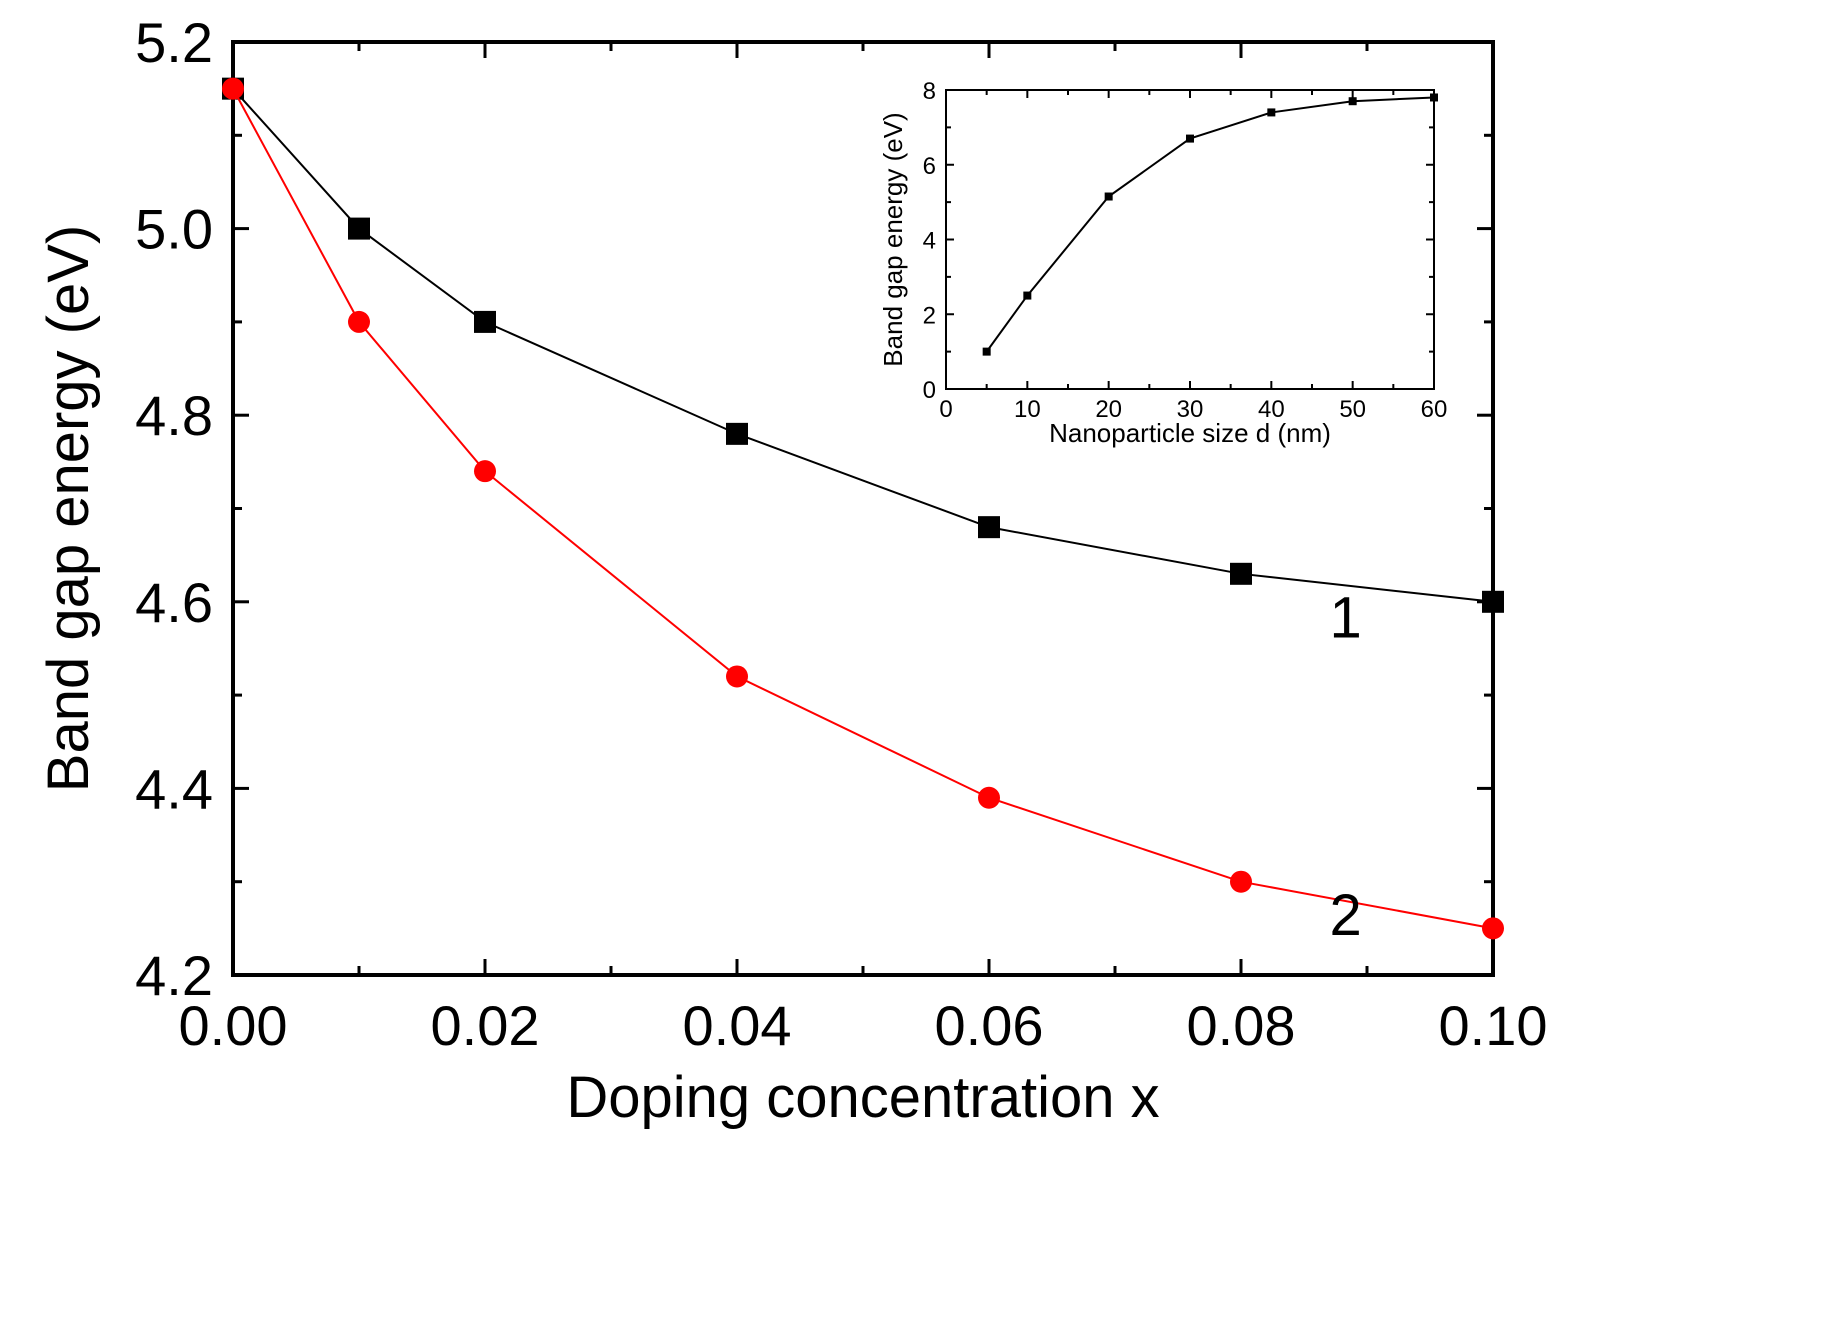 This screenshot has width=1840, height=1341. What do you see at coordinates (174, 415) in the screenshot?
I see `y-tick-label: 4.8` at bounding box center [174, 415].